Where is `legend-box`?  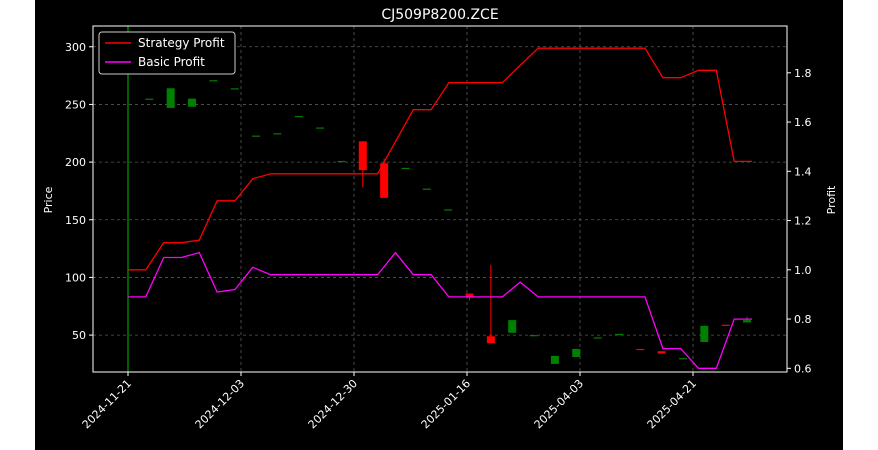 legend-box is located at coordinates (167, 53).